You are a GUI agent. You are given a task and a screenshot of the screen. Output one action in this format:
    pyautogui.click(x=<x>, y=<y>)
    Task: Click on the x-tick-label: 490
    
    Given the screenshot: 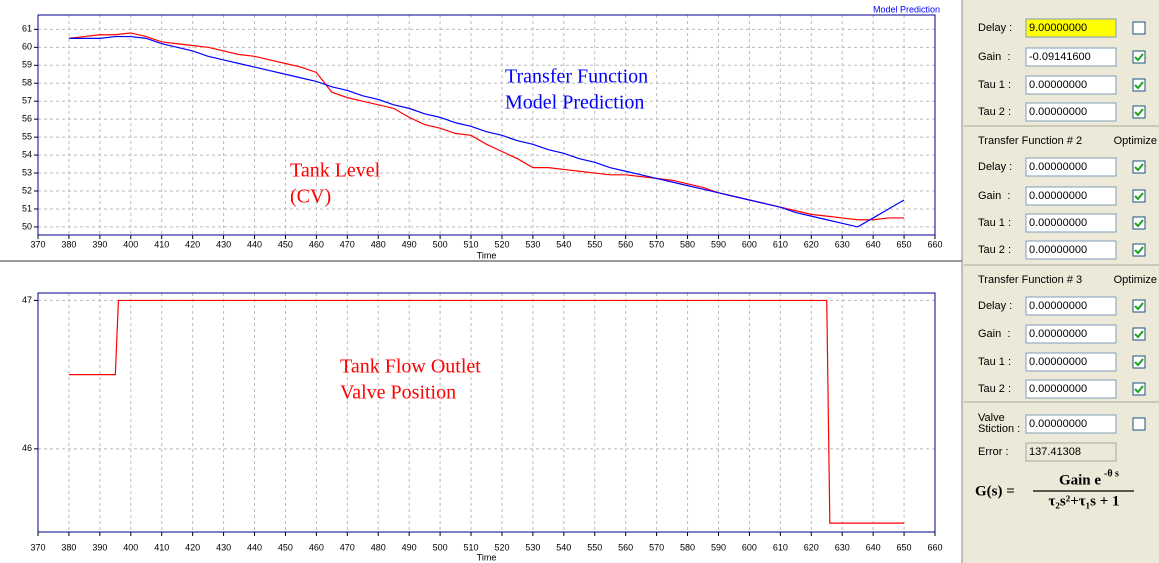 What is the action you would take?
    pyautogui.click(x=409, y=244)
    